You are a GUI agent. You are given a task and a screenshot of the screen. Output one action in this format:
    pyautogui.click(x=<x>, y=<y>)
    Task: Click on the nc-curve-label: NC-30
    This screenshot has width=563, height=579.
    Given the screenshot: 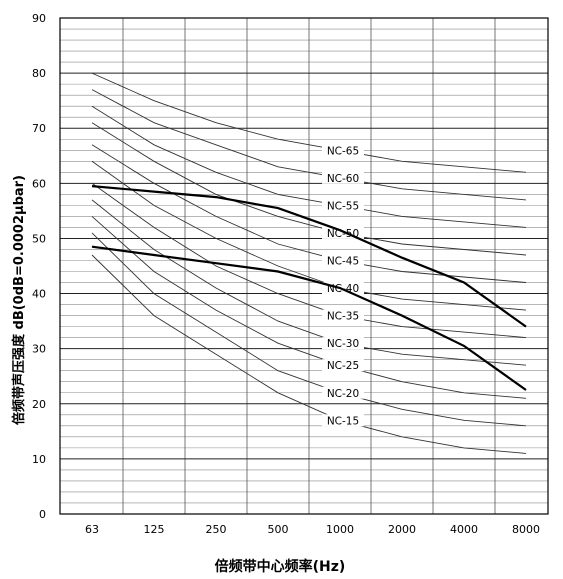 What is the action you would take?
    pyautogui.click(x=343, y=344)
    